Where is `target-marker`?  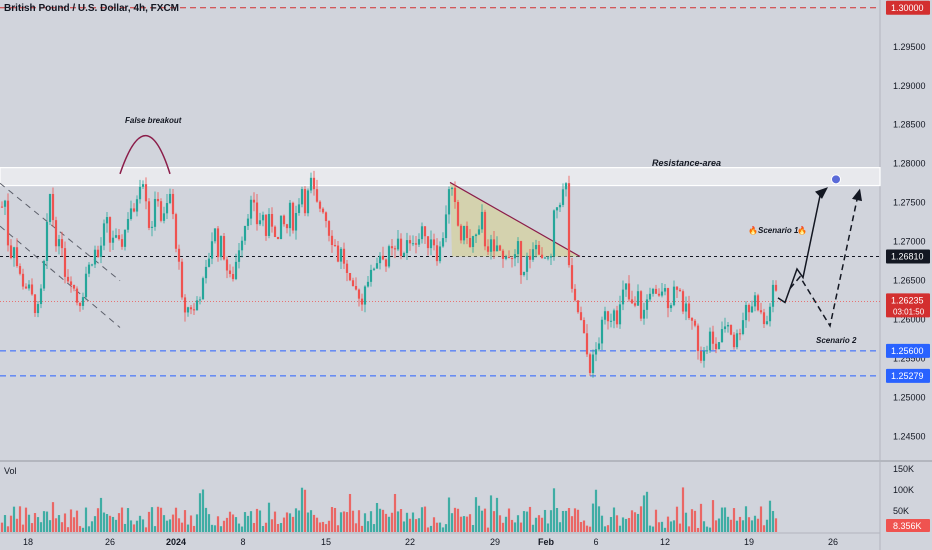
target-marker is located at coordinates (836, 179).